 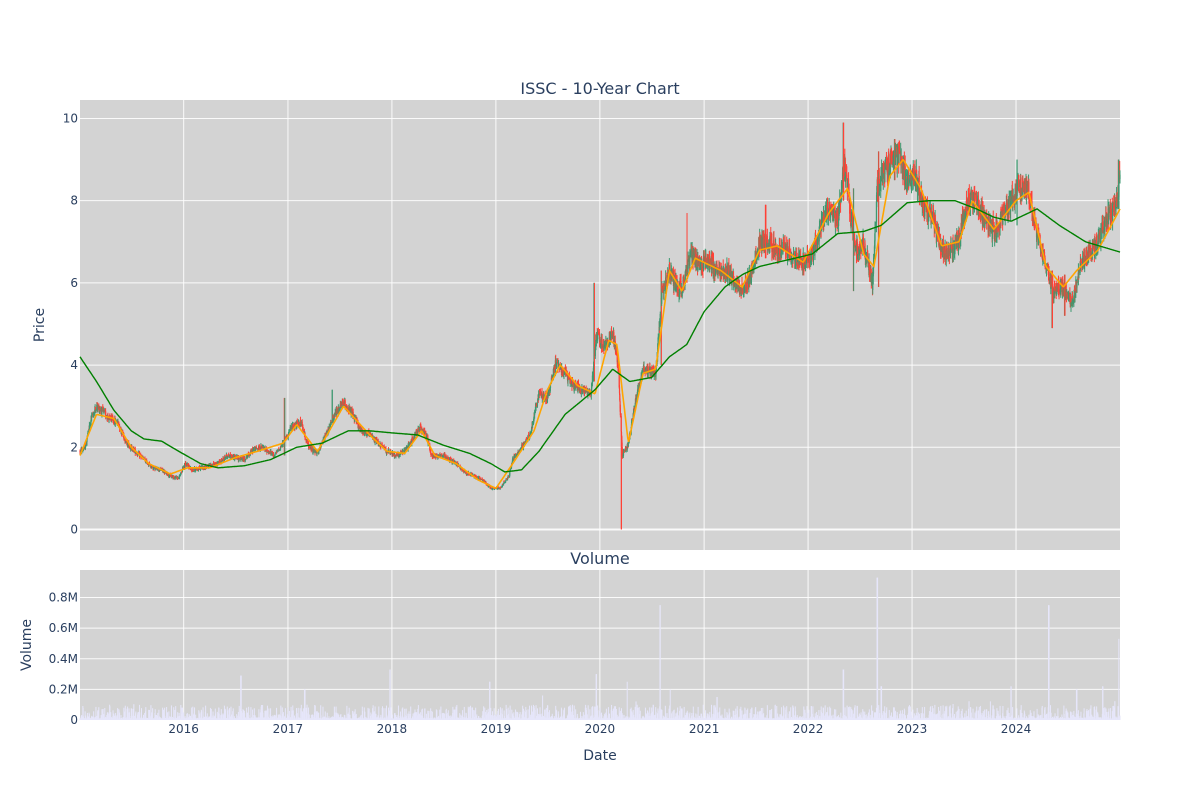 What do you see at coordinates (70, 118) in the screenshot?
I see `price-y-tick-label: 10` at bounding box center [70, 118].